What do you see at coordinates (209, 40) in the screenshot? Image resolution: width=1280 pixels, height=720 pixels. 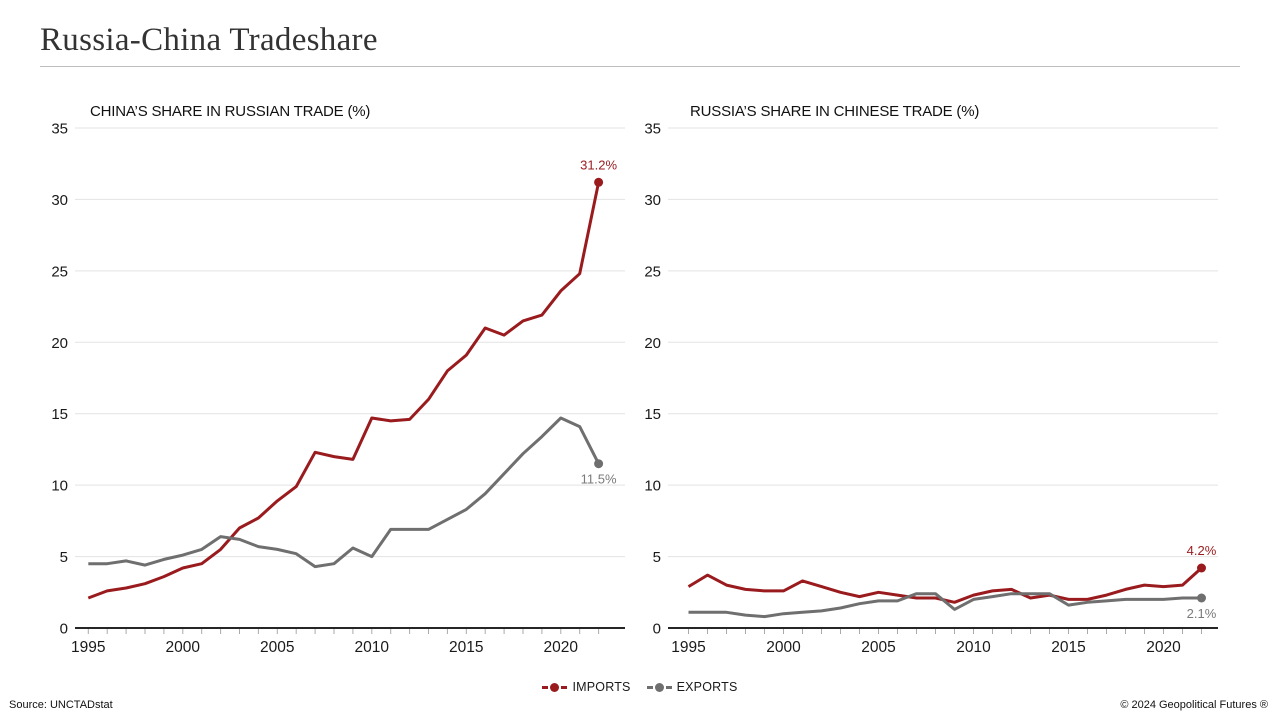 I see `page-title: Russia-China Tradeshare` at bounding box center [209, 40].